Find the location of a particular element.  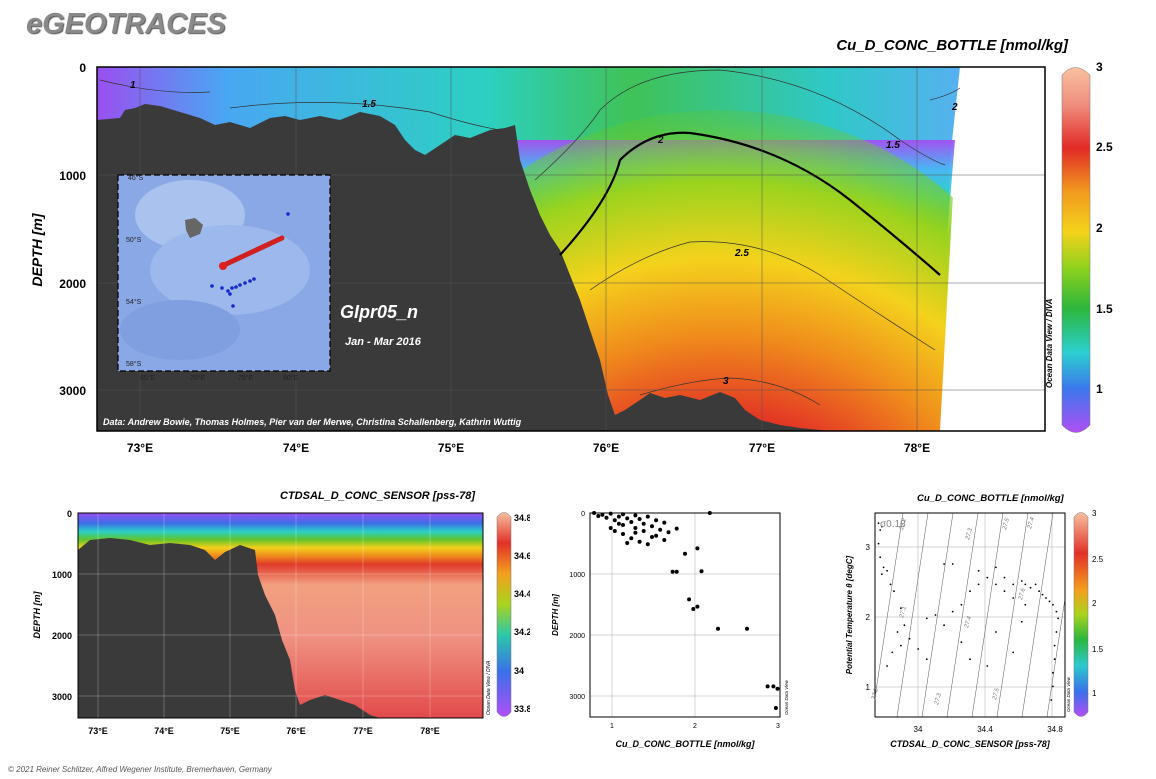

x-tick-label: 34.4 is located at coordinates (985, 729).